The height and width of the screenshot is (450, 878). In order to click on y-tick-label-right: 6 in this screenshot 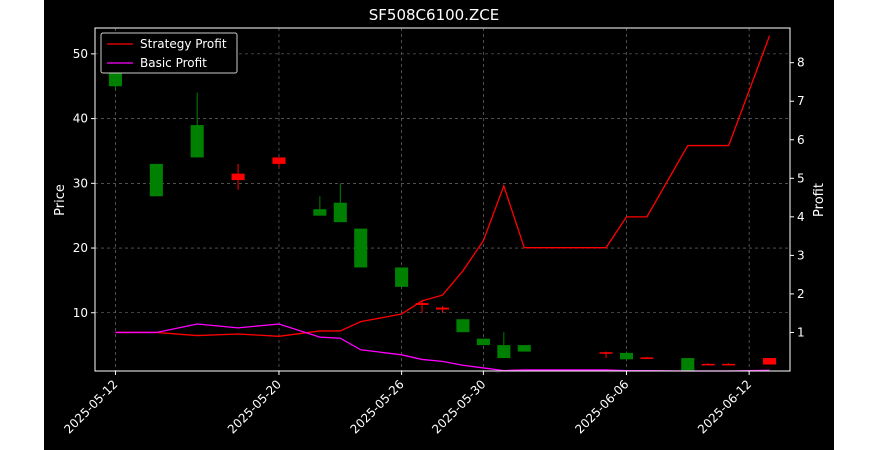, I will do `click(801, 140)`.